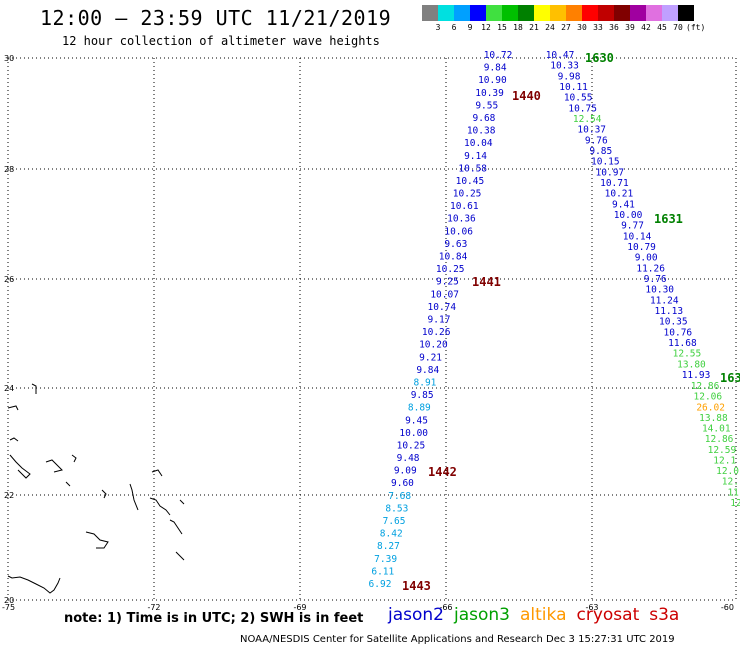 This screenshot has width=740, height=650. Describe the element at coordinates (608, 615) in the screenshot. I see `legend-cryosat: cryosat` at that location.